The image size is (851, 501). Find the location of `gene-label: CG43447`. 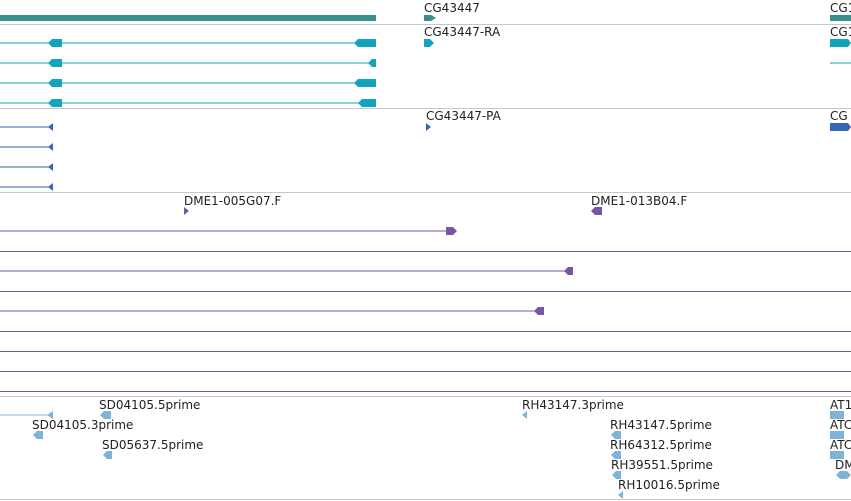

gene-label: CG43447 is located at coordinates (452, 8).